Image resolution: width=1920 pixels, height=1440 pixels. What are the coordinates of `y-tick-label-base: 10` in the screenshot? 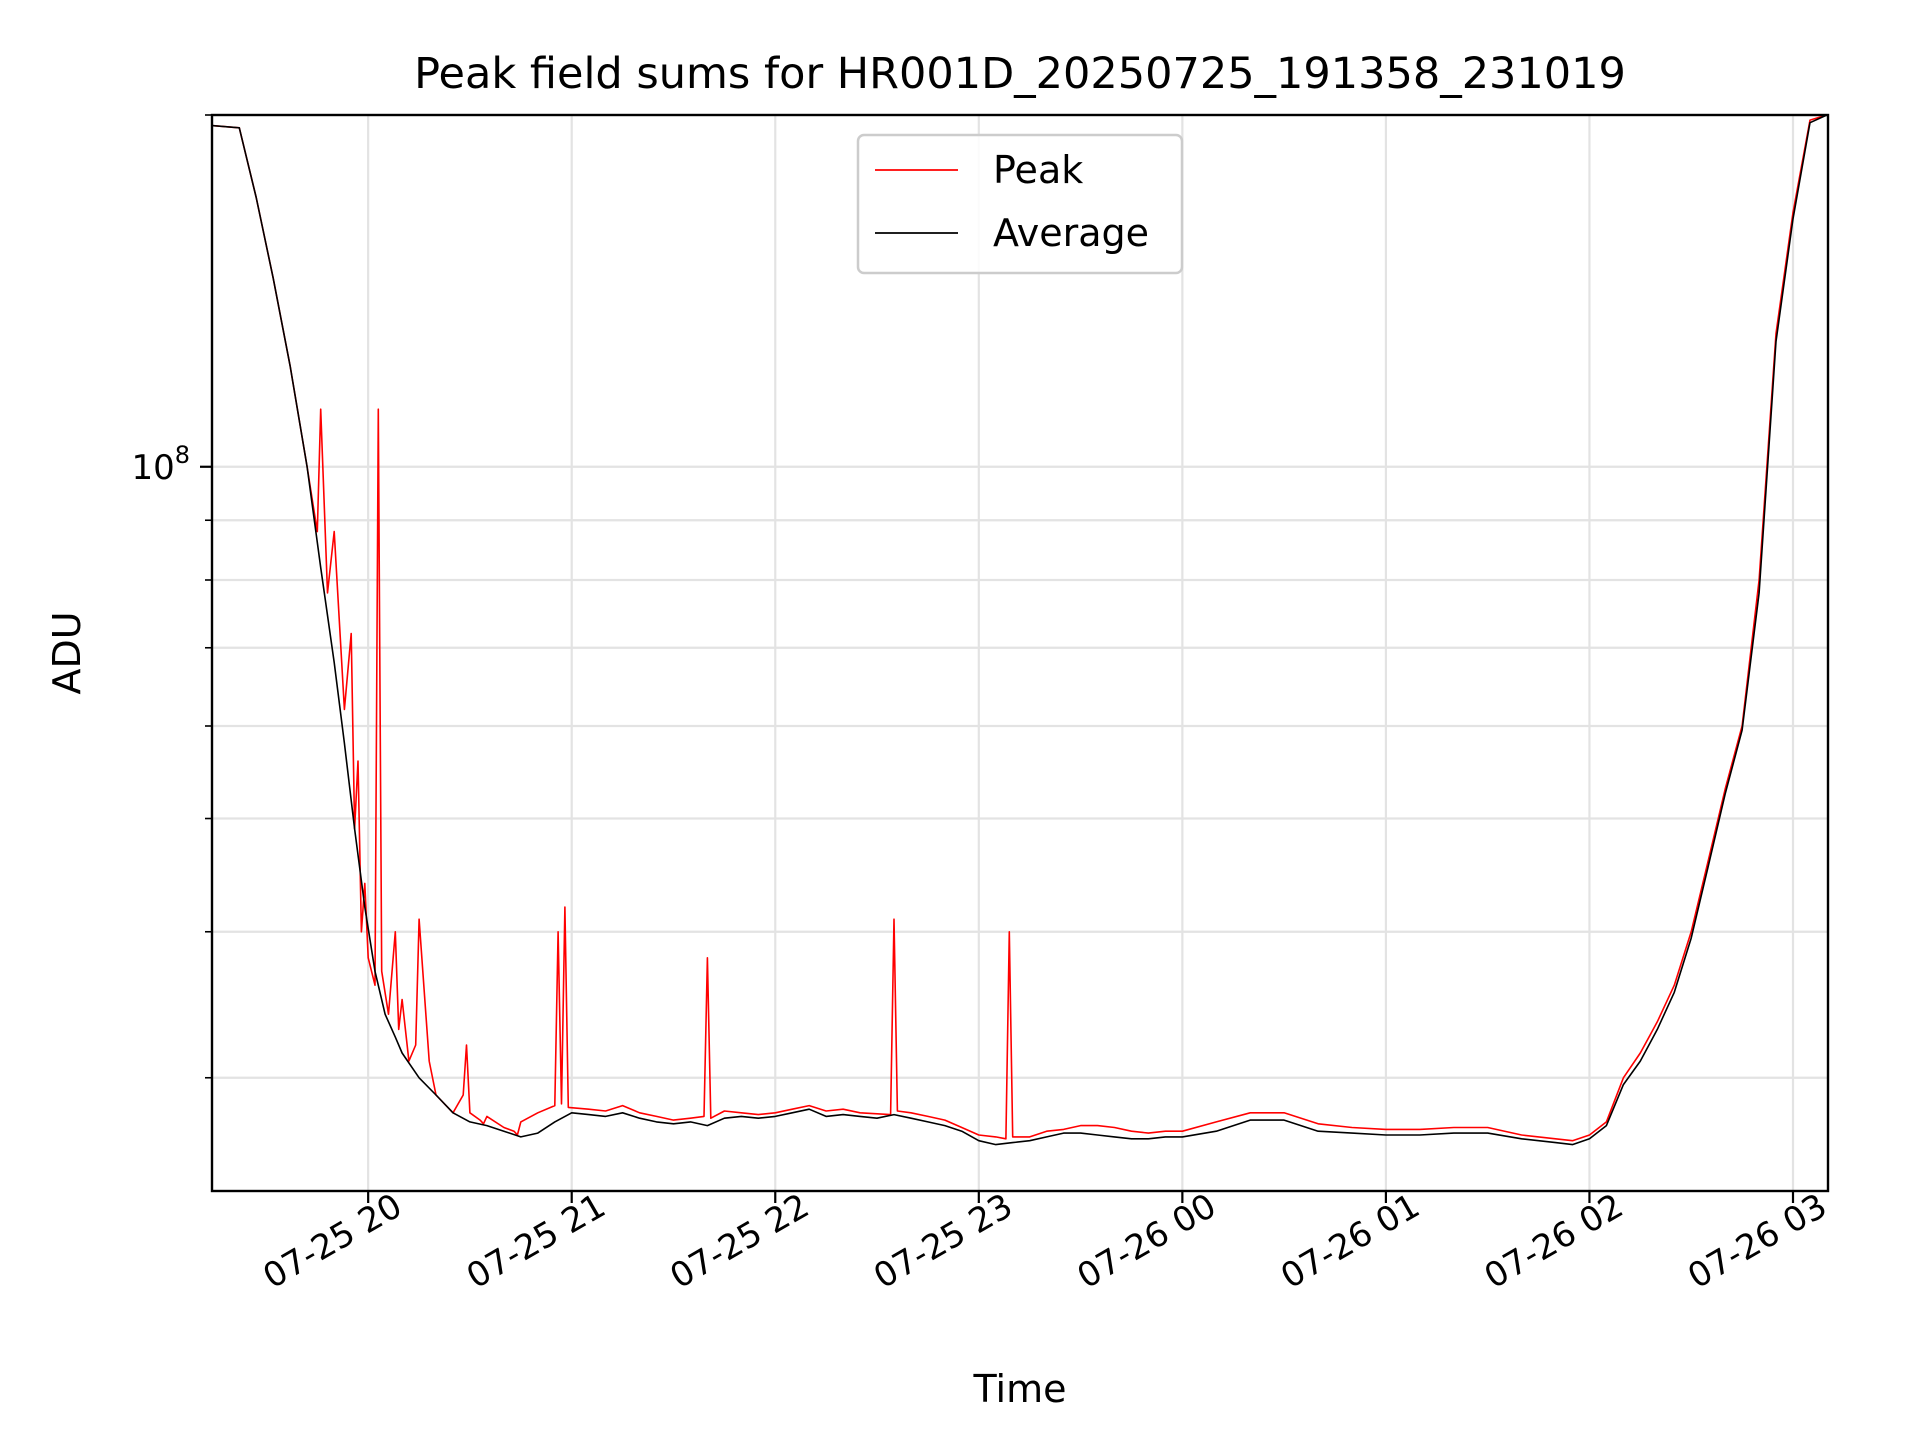 It's located at (152, 468).